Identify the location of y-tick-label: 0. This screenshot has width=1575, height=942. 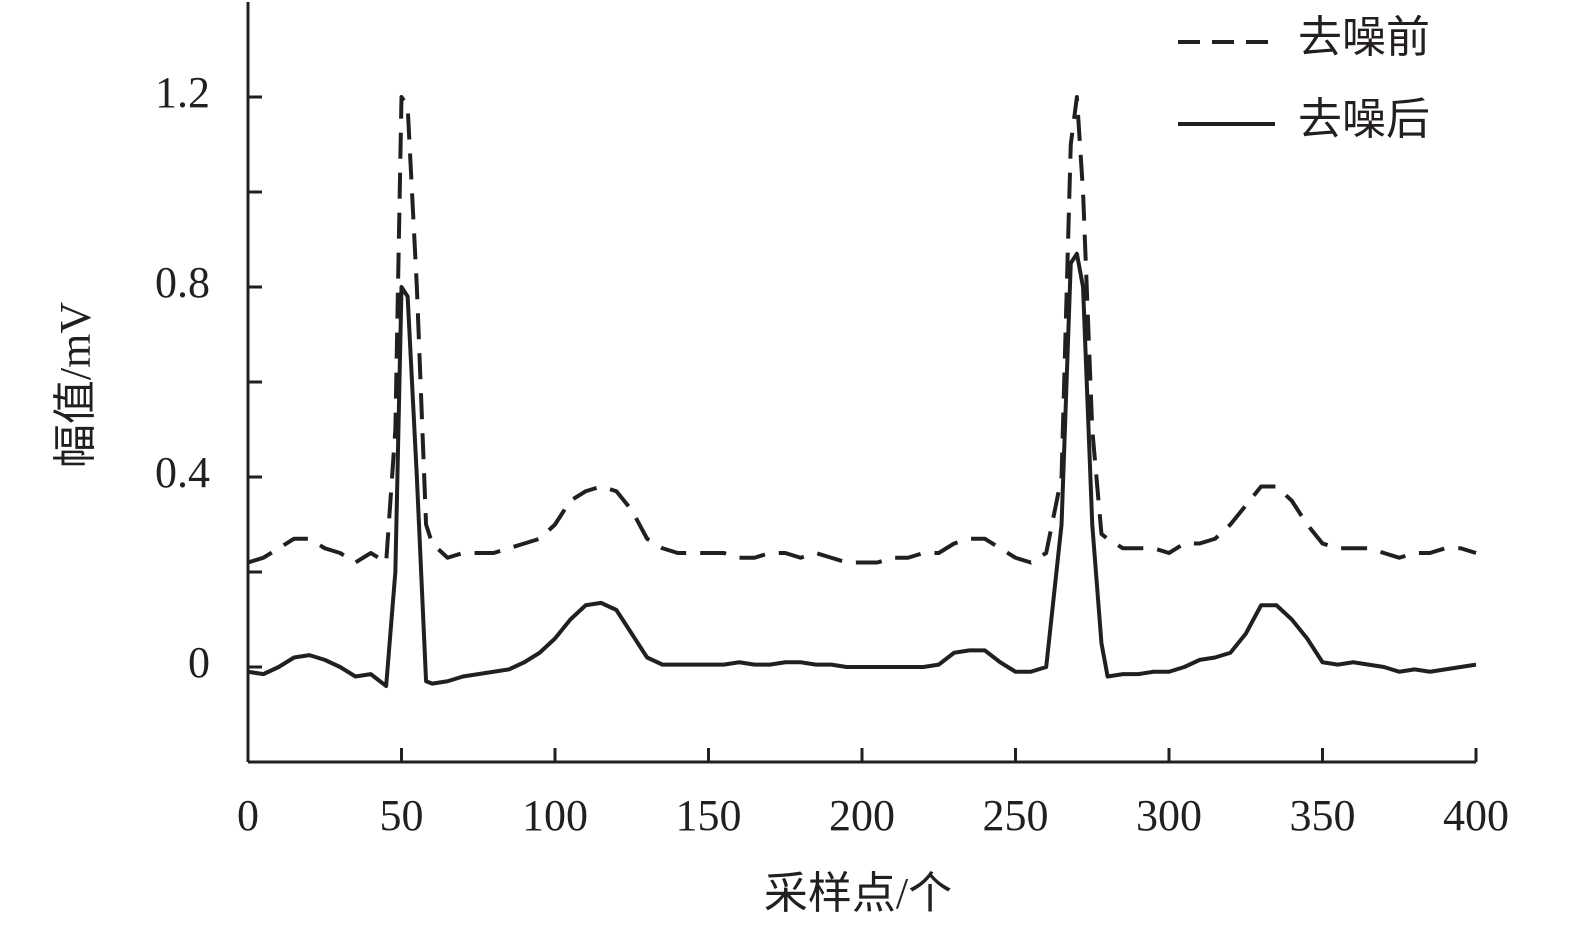
(199, 662).